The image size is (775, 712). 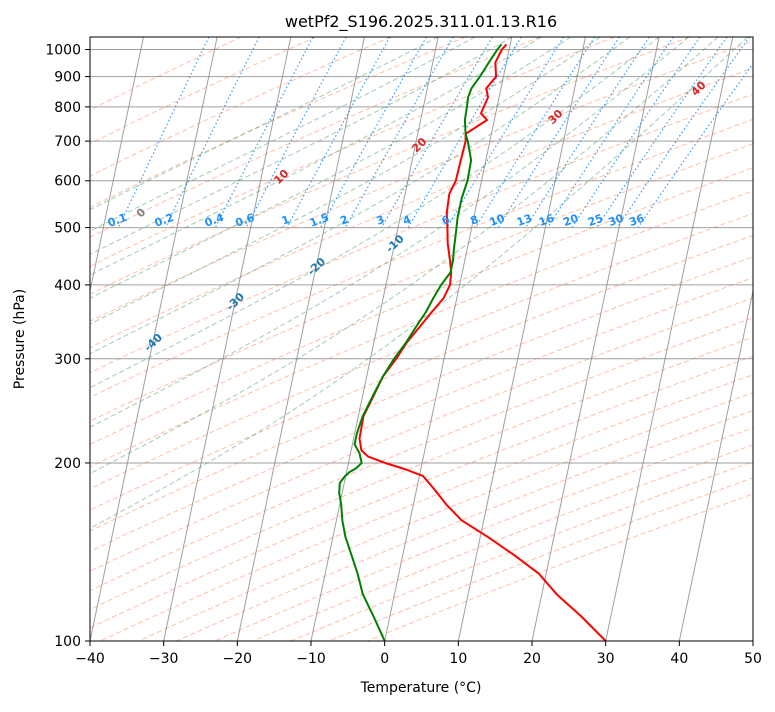 I want to click on mixing-ratio-label: 1.5, so click(x=319, y=220).